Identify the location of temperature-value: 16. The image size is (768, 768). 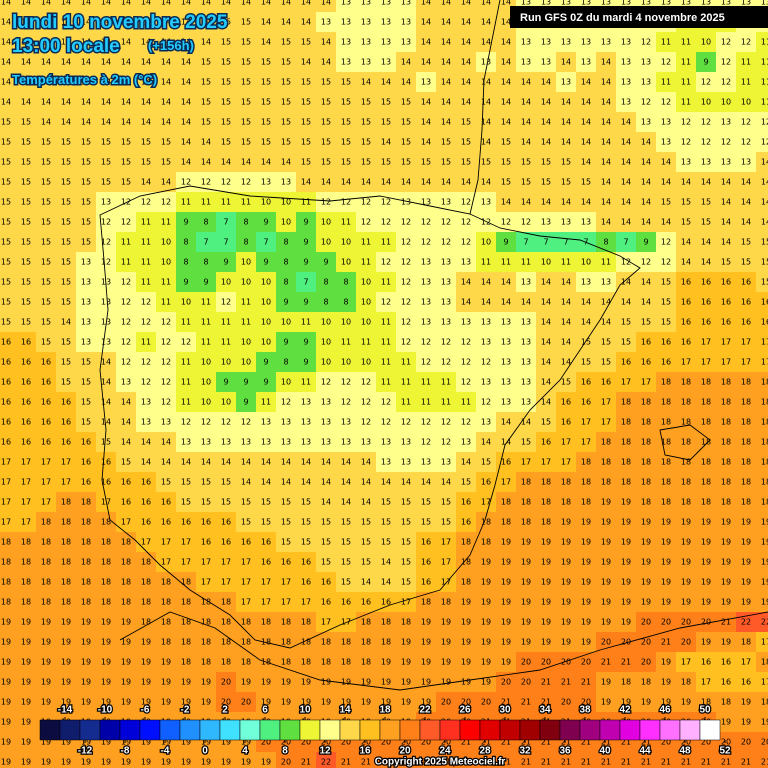
(546, 442).